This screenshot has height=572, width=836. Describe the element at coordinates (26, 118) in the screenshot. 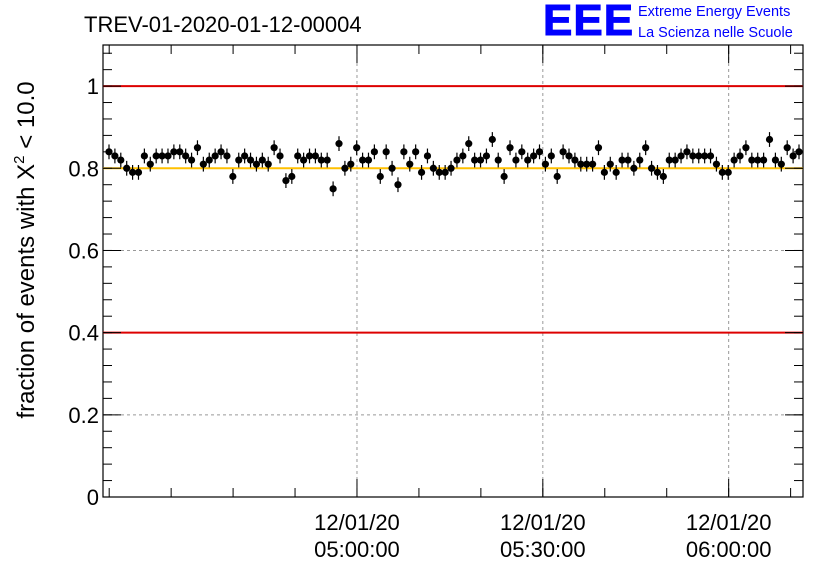

I see `y-axis-label-suffix: < 10.0` at that location.